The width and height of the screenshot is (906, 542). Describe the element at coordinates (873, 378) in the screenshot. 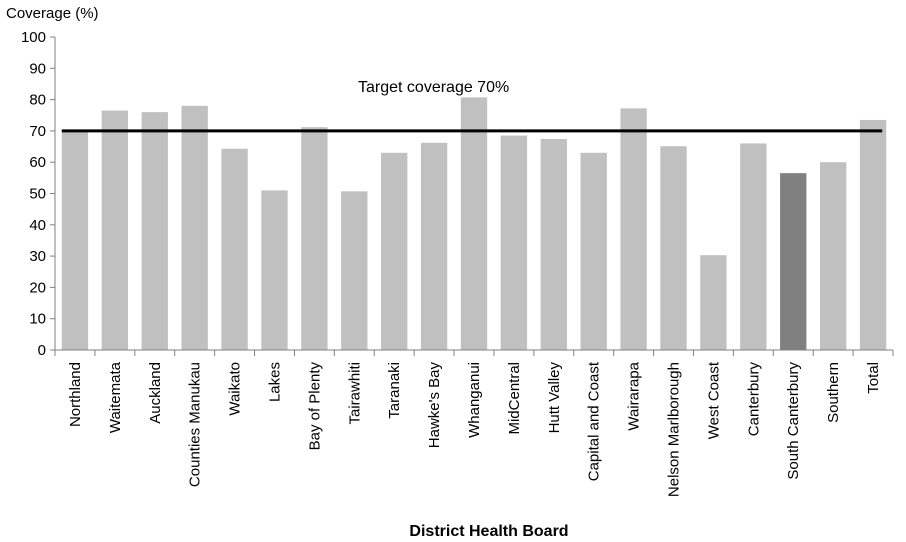

I see `category-label: Total` at that location.